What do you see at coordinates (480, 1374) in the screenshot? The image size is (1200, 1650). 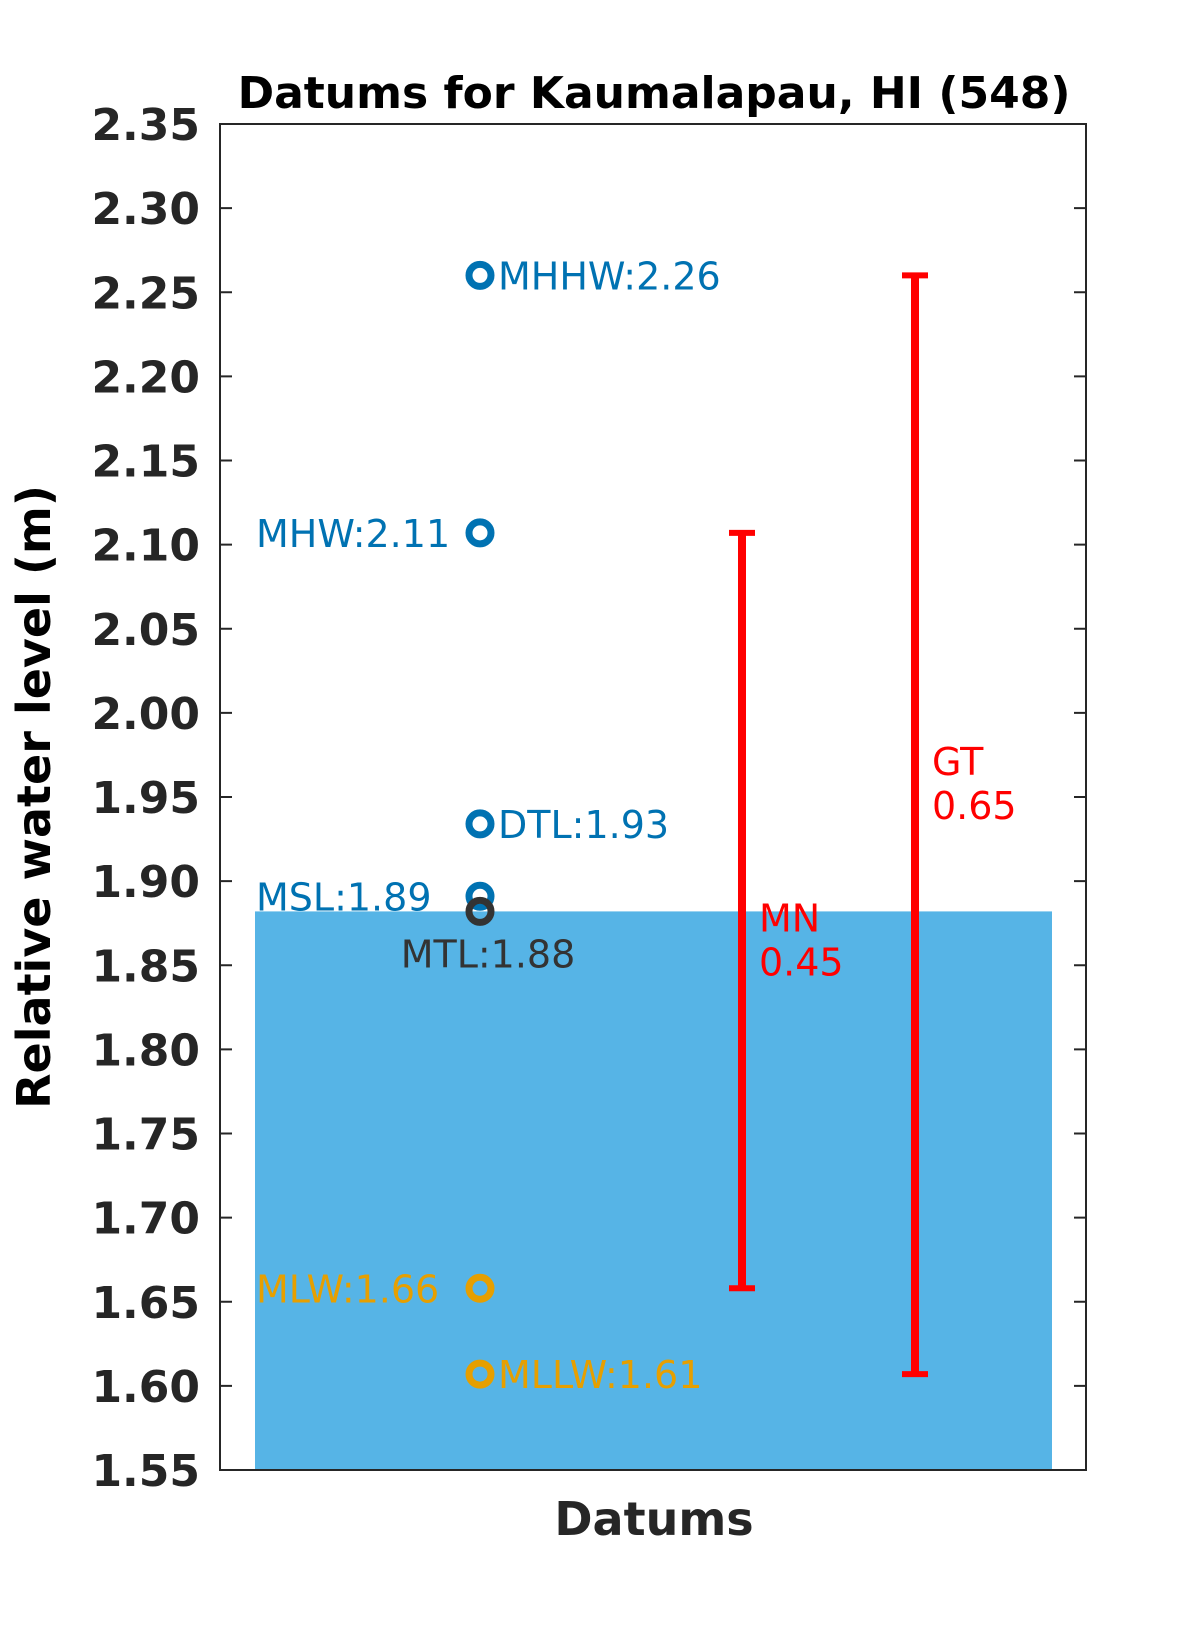 I see `datum-marker-mllw` at bounding box center [480, 1374].